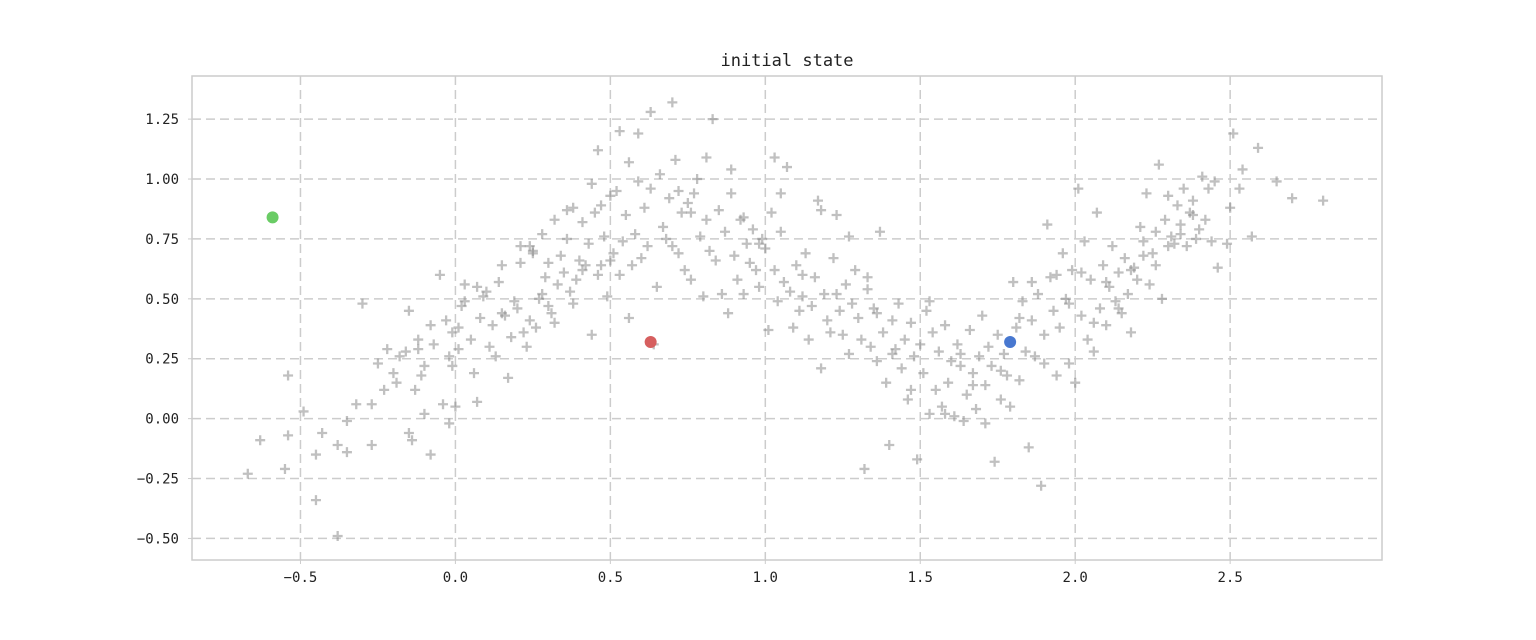  Describe the element at coordinates (786, 61) in the screenshot. I see `chart-title: initial state` at that location.